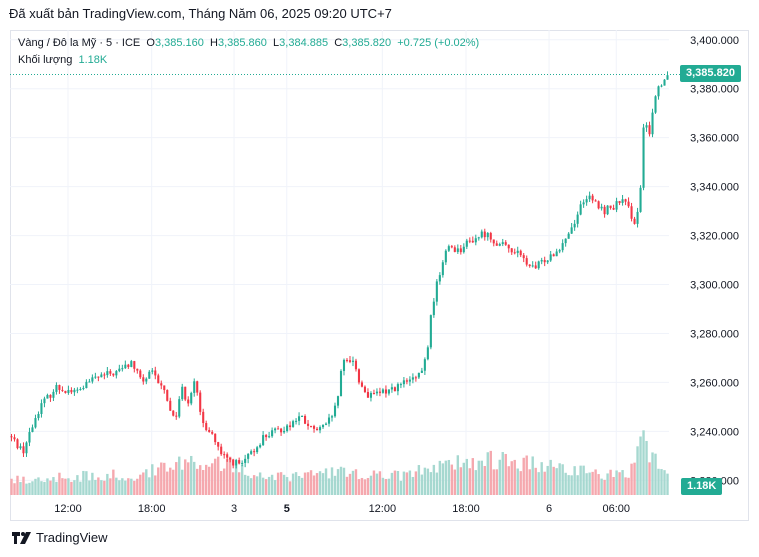 The width and height of the screenshot is (759, 557). What do you see at coordinates (60, 537) in the screenshot?
I see `footer-brand: TradingView` at bounding box center [60, 537].